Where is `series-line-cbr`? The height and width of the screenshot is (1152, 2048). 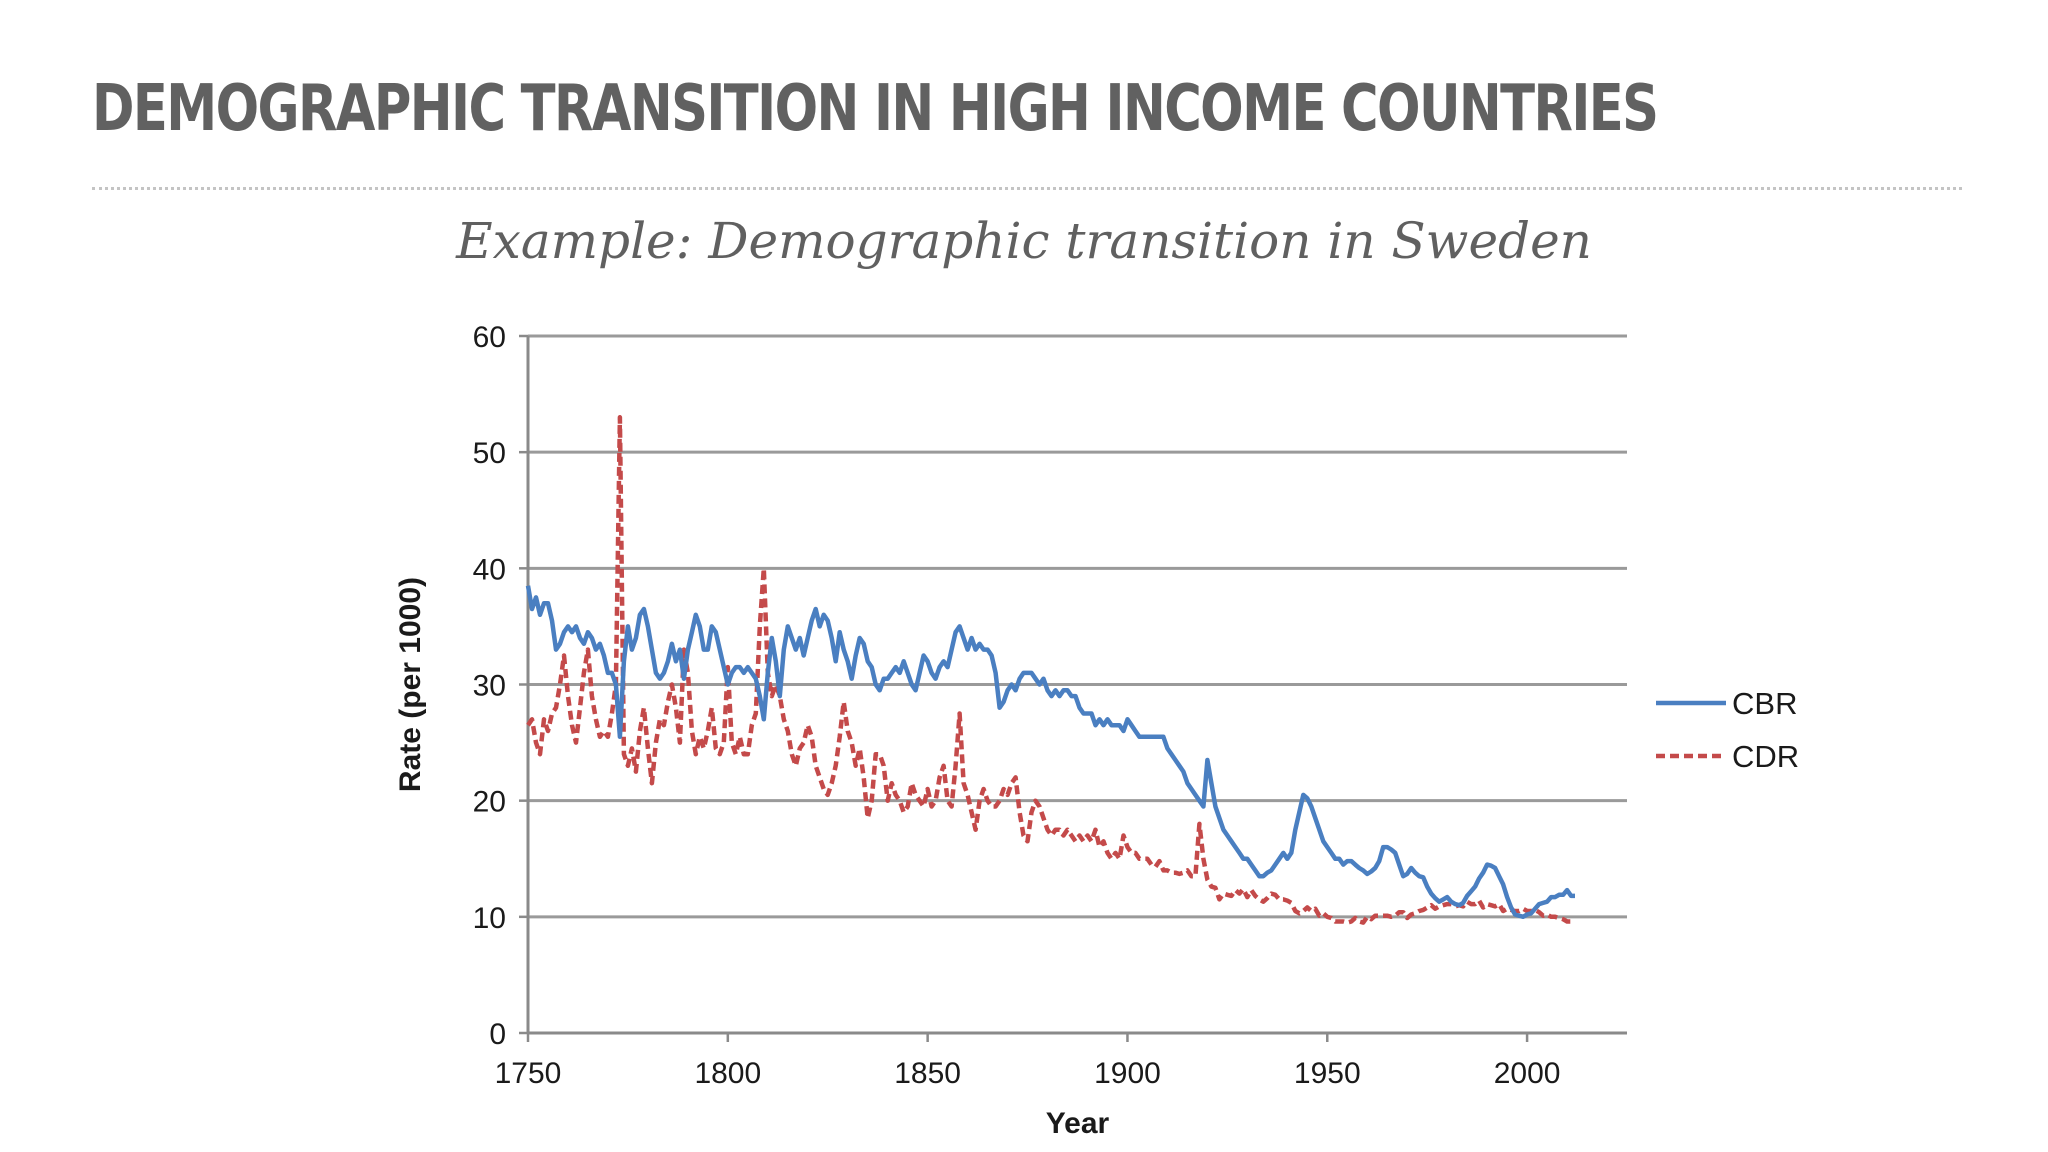 series-line-cbr is located at coordinates (1050, 752).